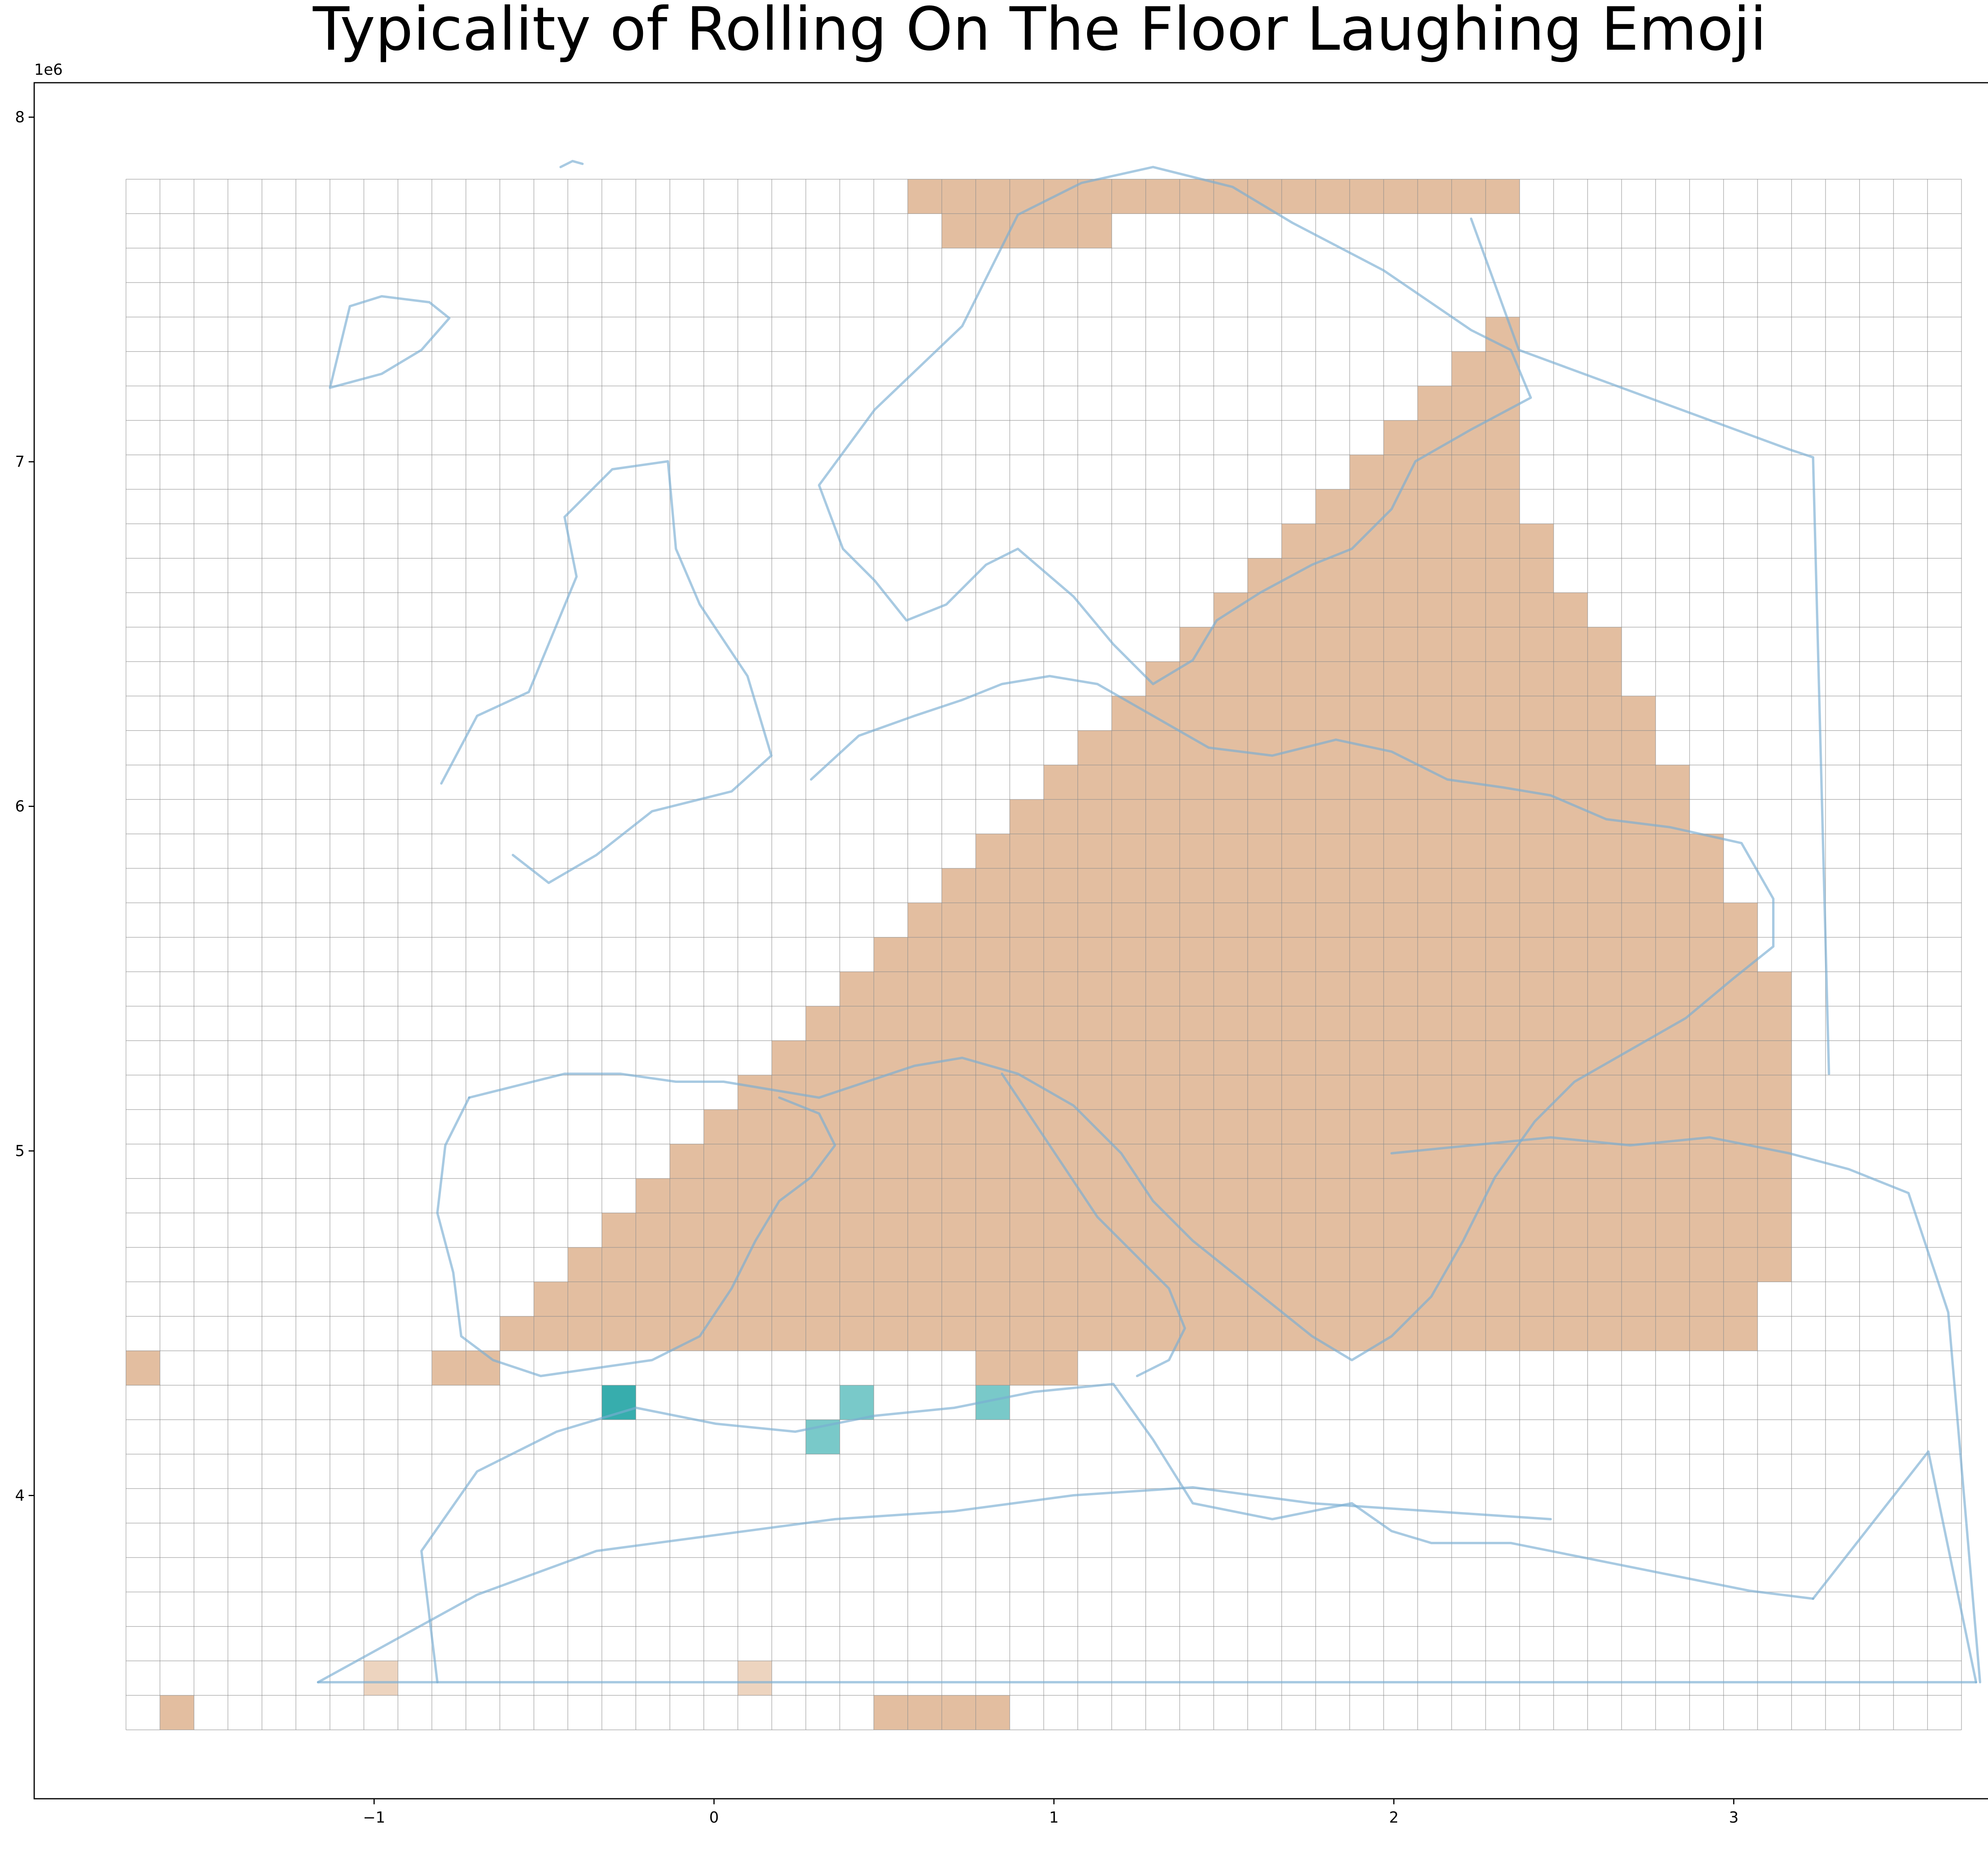  Describe the element at coordinates (374, 1817) in the screenshot. I see `x-tick-label: −1` at that location.